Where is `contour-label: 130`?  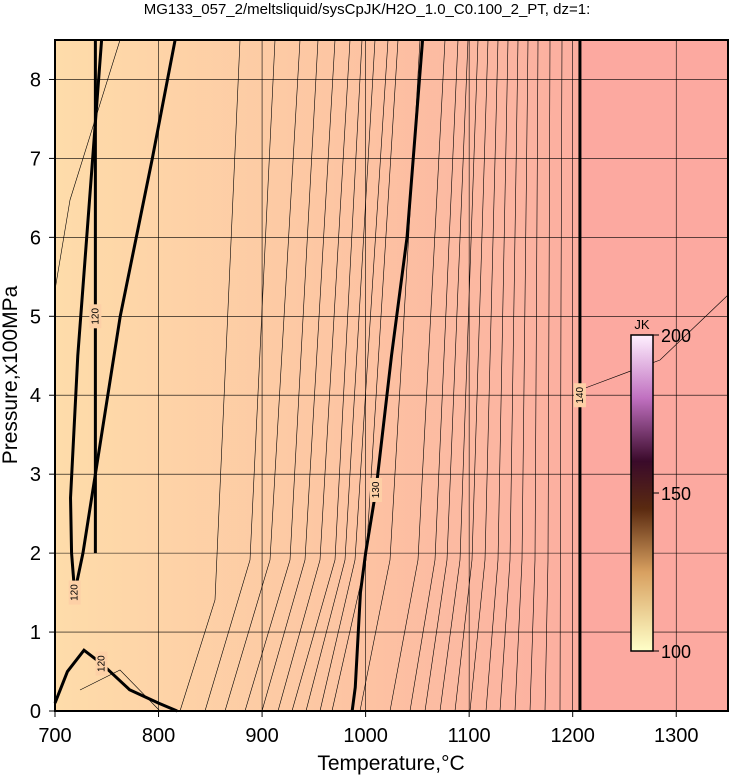 contour-label: 130 is located at coordinates (376, 489).